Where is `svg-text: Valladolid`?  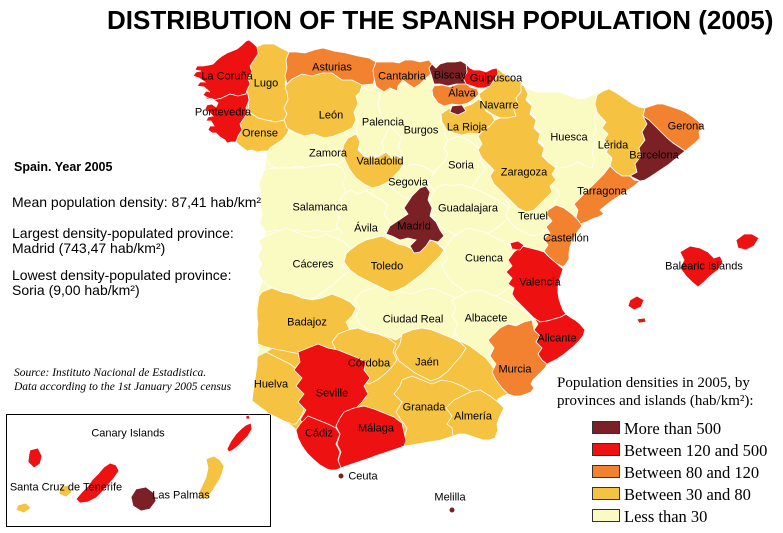
svg-text: Valladolid is located at coordinates (380, 162).